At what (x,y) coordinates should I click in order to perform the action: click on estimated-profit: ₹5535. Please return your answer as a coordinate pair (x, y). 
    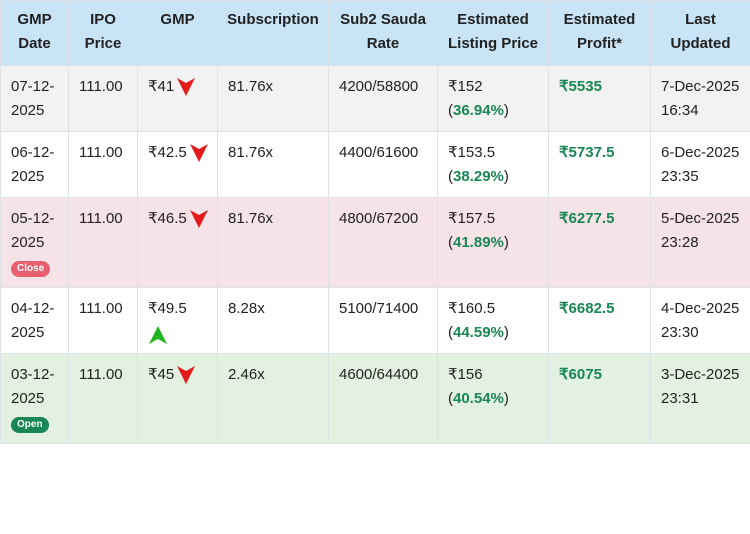
    Looking at the image, I should click on (599, 98).